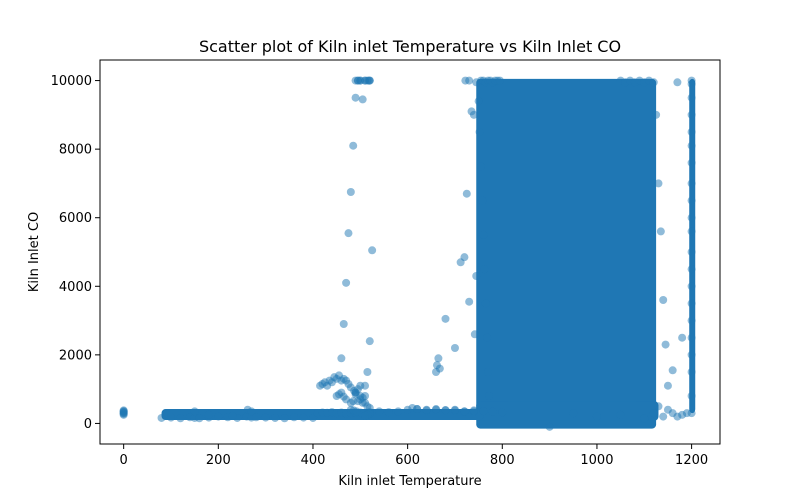  What do you see at coordinates (34, 252) in the screenshot?
I see `y-axis-label: Kiln Inlet CO` at bounding box center [34, 252].